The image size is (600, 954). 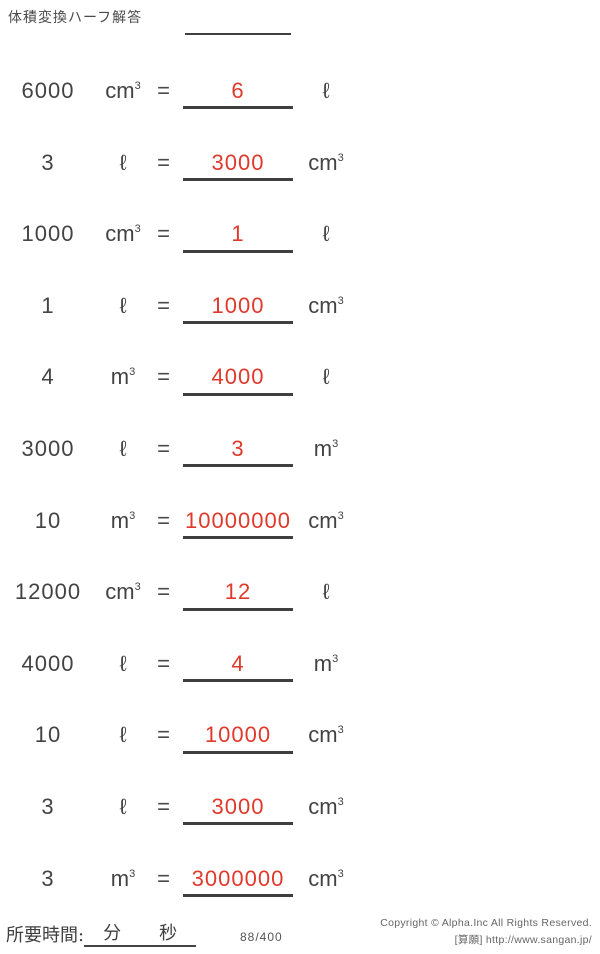 I want to click on answer-value: 1000, so click(x=238, y=305).